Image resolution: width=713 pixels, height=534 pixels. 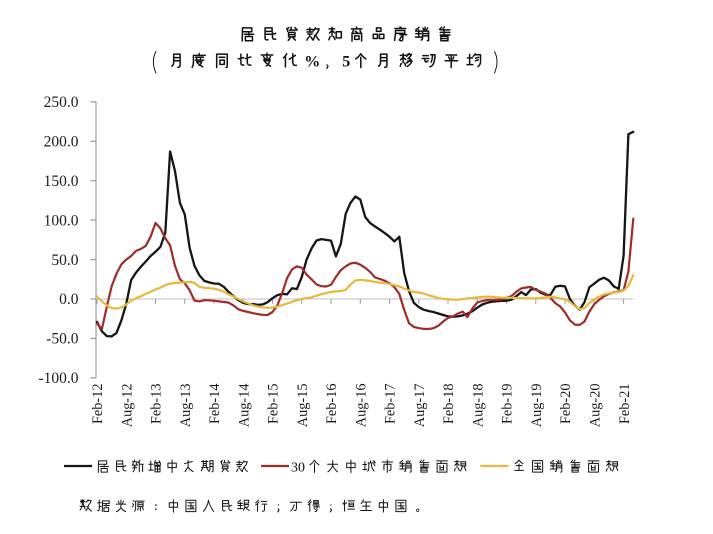 I want to click on svg-text: Aug-15, so click(x=303, y=406).